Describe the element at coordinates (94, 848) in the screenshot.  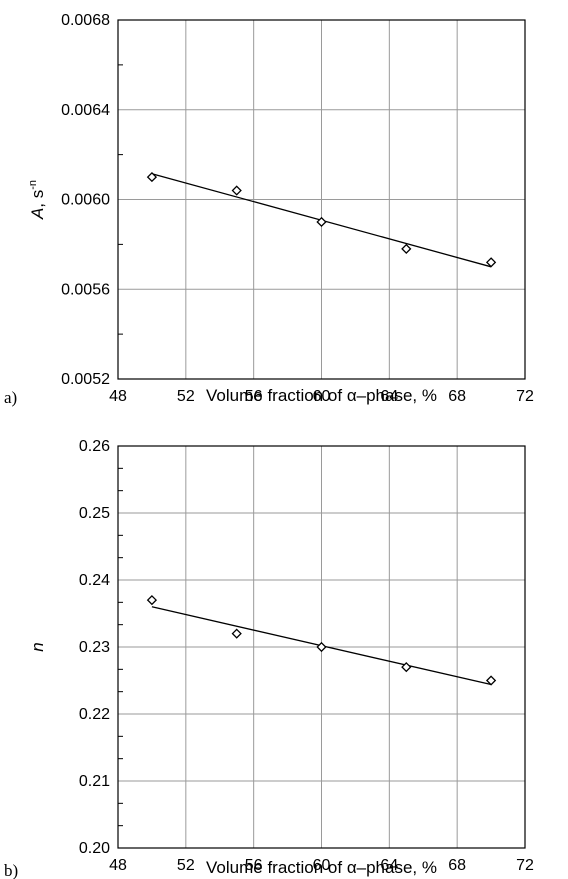
I see `y-tick-label: 0.20` at that location.